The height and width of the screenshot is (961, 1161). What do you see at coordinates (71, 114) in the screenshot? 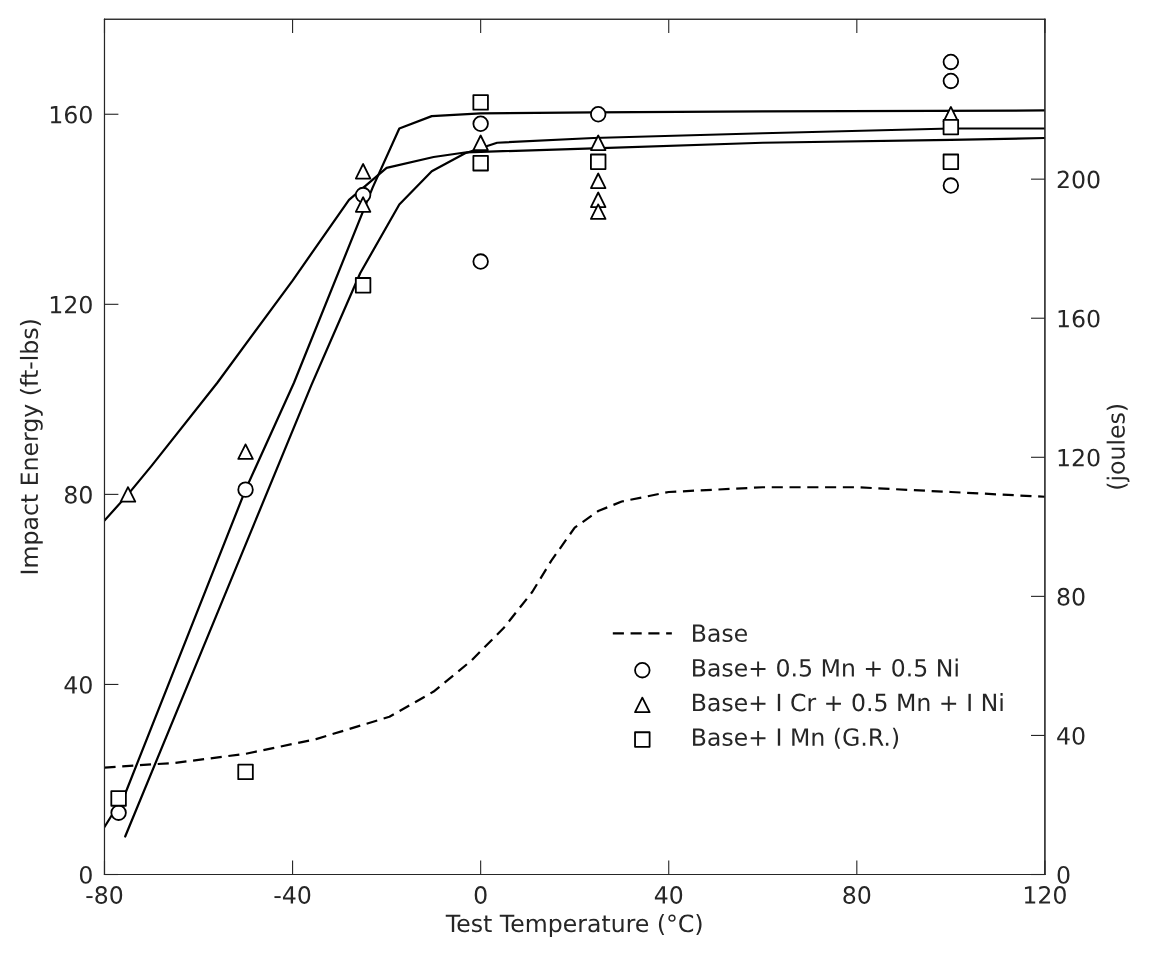
I see `y-tick-label: 160` at bounding box center [71, 114].